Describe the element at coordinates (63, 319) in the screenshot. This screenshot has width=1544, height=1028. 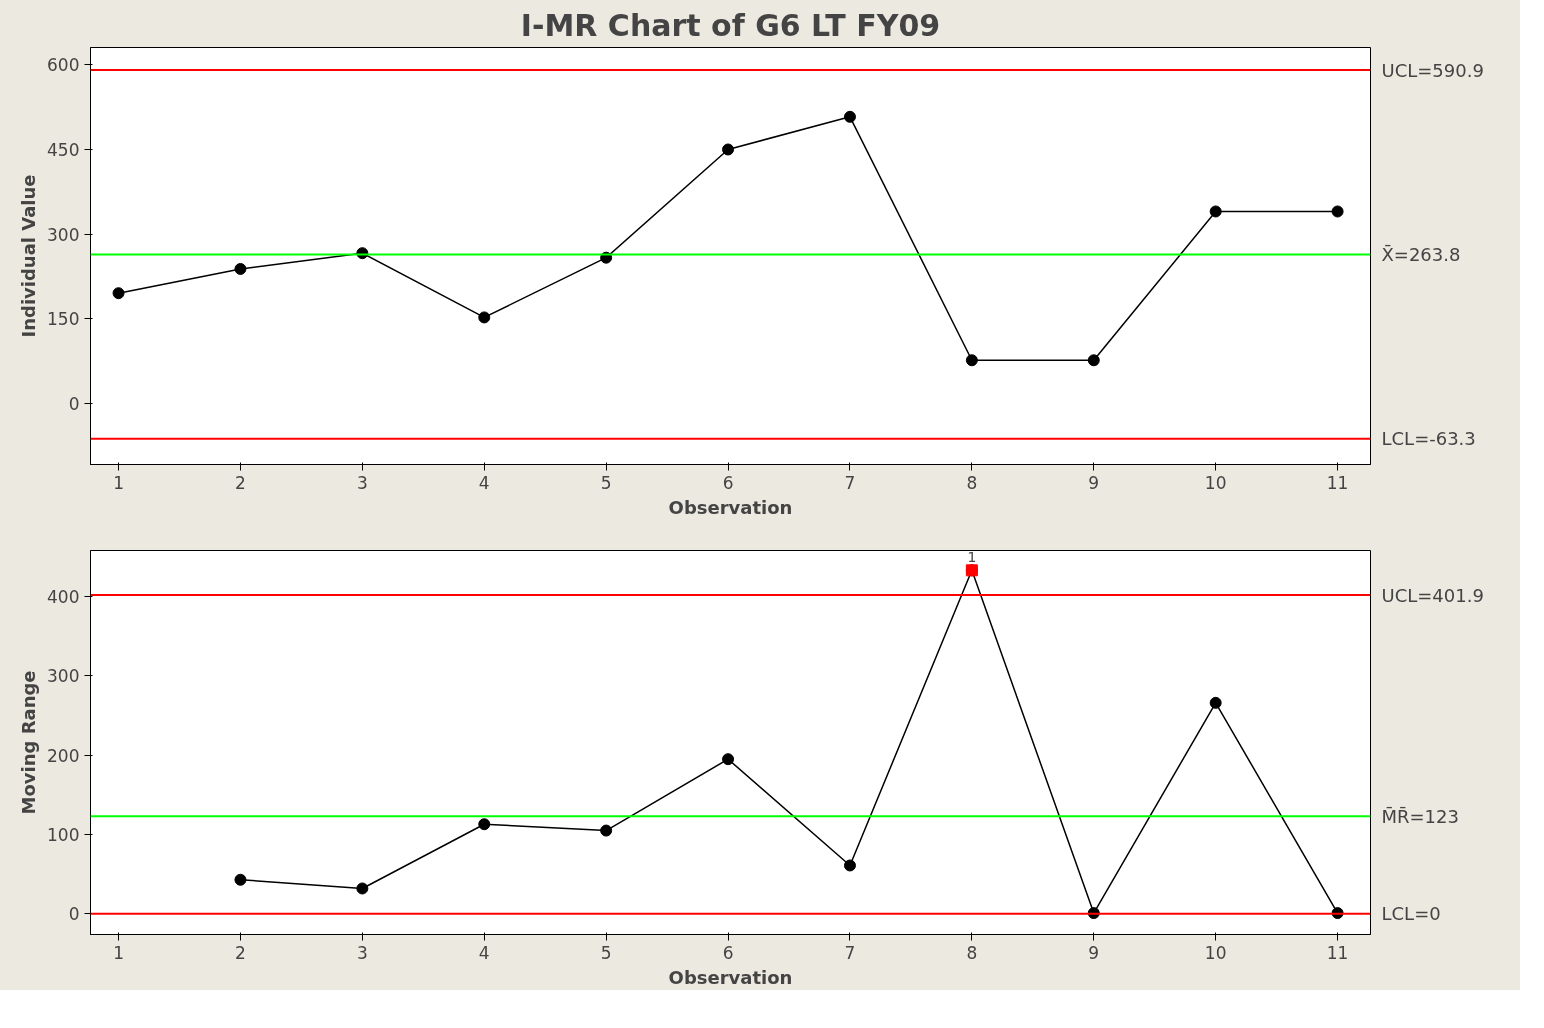
I see `y-tick-label: 150` at that location.